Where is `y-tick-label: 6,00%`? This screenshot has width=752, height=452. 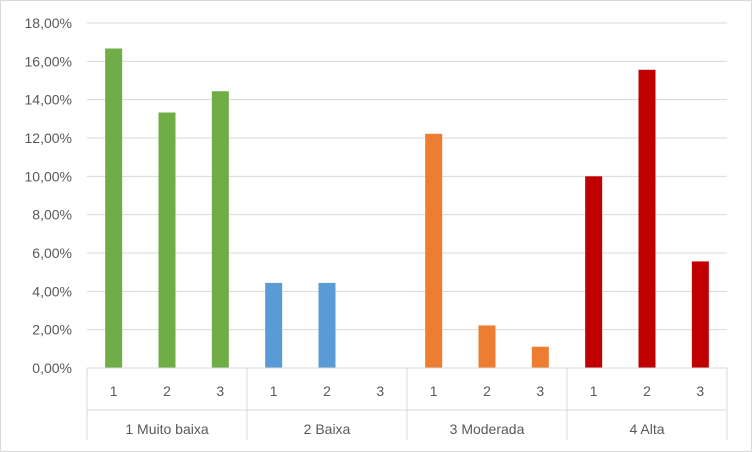
y-tick-label: 6,00% is located at coordinates (52, 253).